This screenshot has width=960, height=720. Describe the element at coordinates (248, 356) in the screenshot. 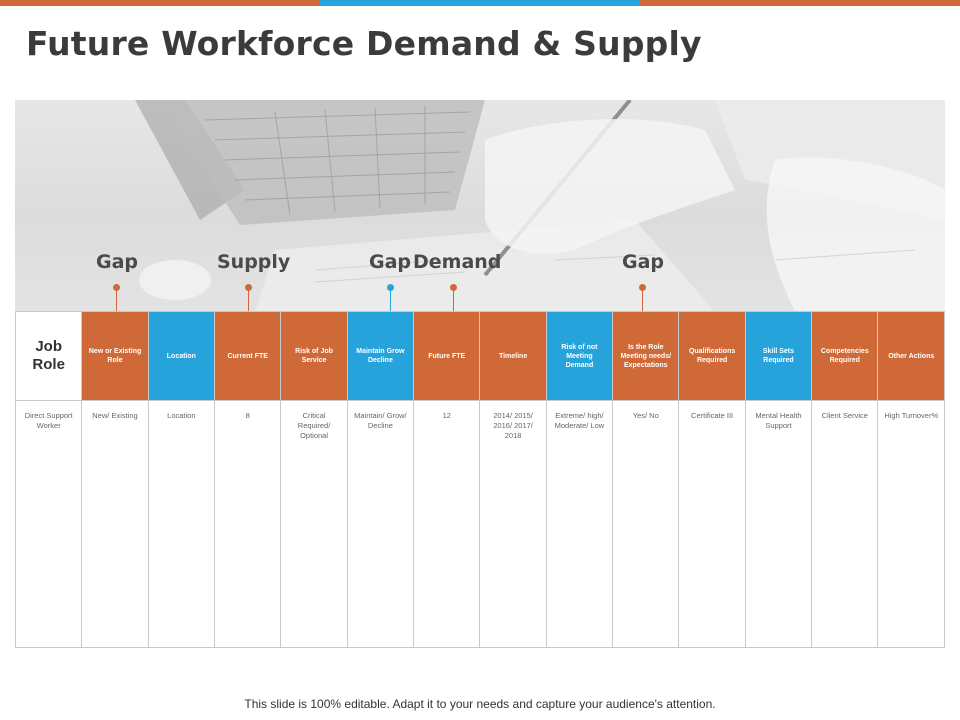

I see `header-current-fte: Current FTE` at that location.